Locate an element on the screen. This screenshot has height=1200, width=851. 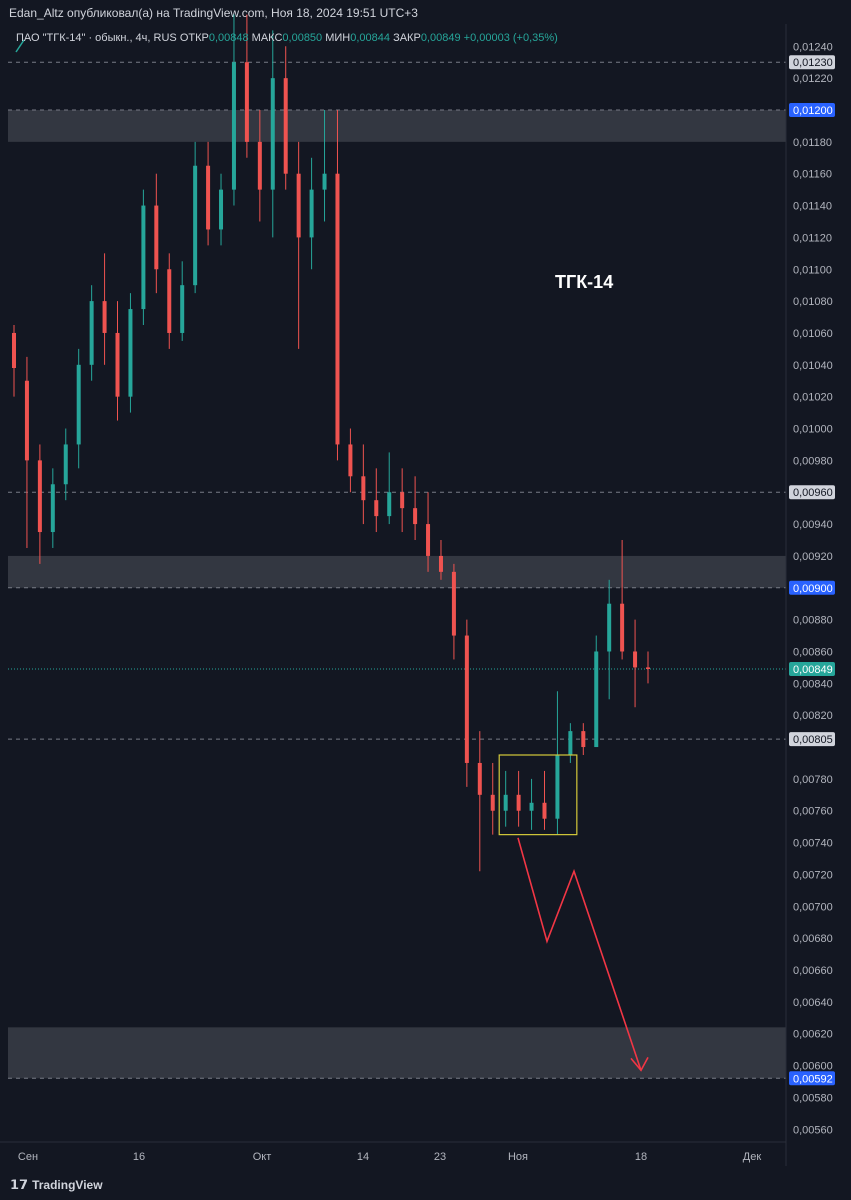
price-tick-label: 0,00880 is located at coordinates (813, 621).